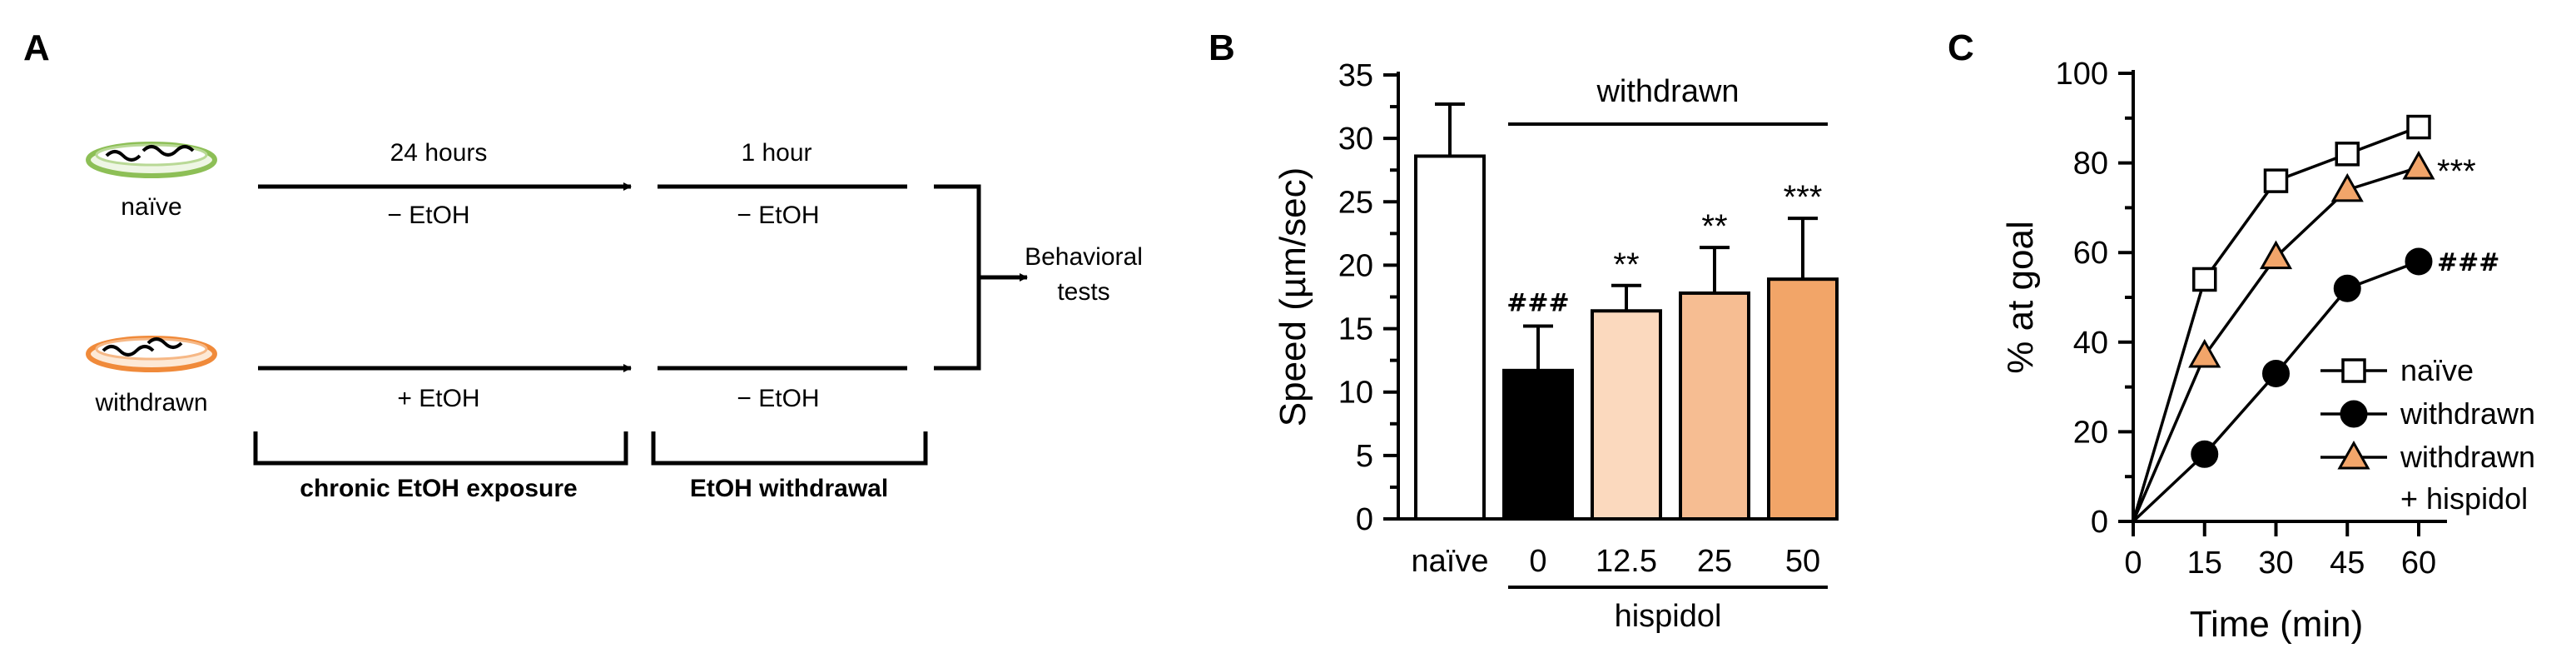  I want to click on withdrawal-bracket-label: EtOH withdrawal, so click(789, 488).